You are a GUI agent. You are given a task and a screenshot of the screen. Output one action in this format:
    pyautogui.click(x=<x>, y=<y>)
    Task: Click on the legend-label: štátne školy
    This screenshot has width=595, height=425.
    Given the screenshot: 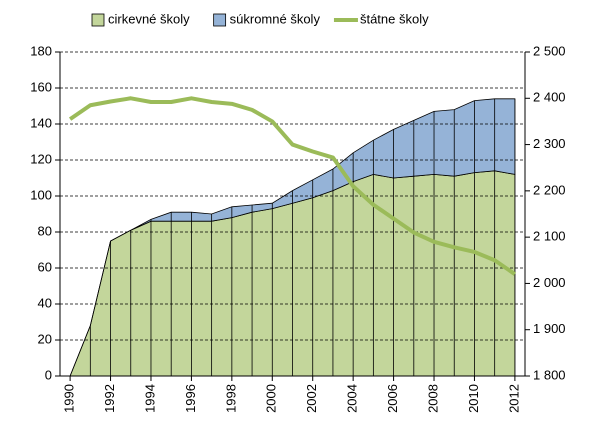 What is the action you would take?
    pyautogui.click(x=394, y=18)
    